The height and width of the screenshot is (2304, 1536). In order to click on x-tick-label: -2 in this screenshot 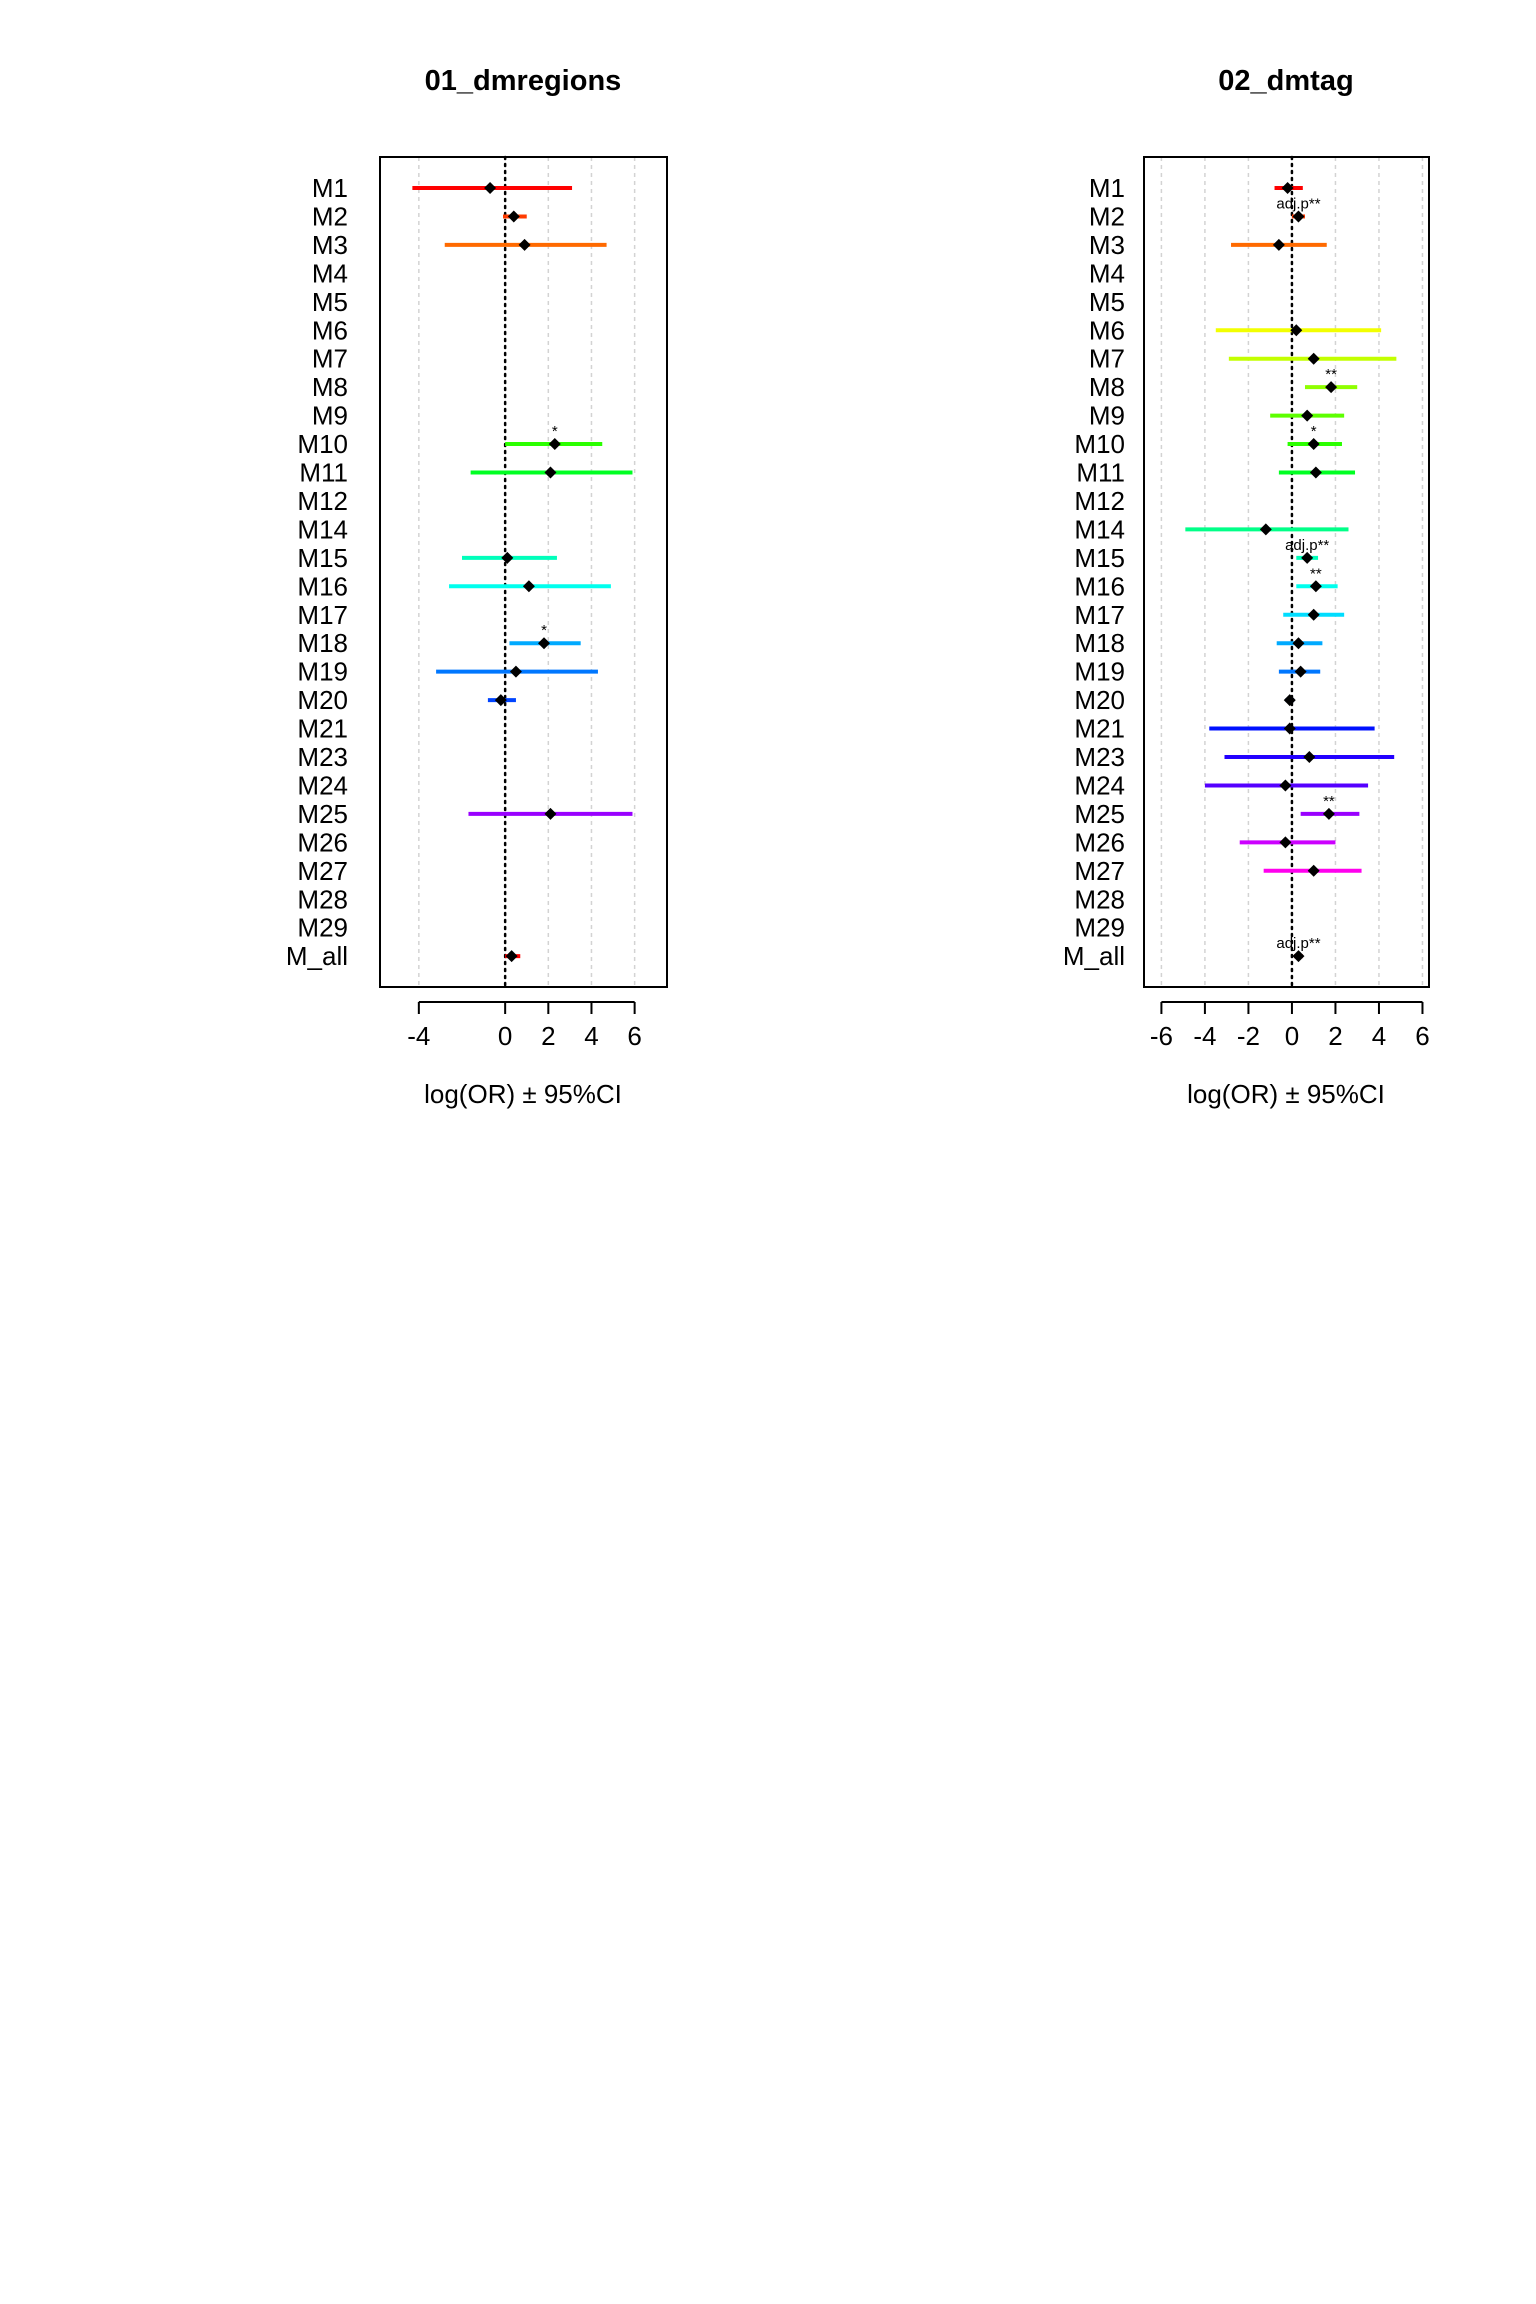, I will do `click(1248, 1036)`.